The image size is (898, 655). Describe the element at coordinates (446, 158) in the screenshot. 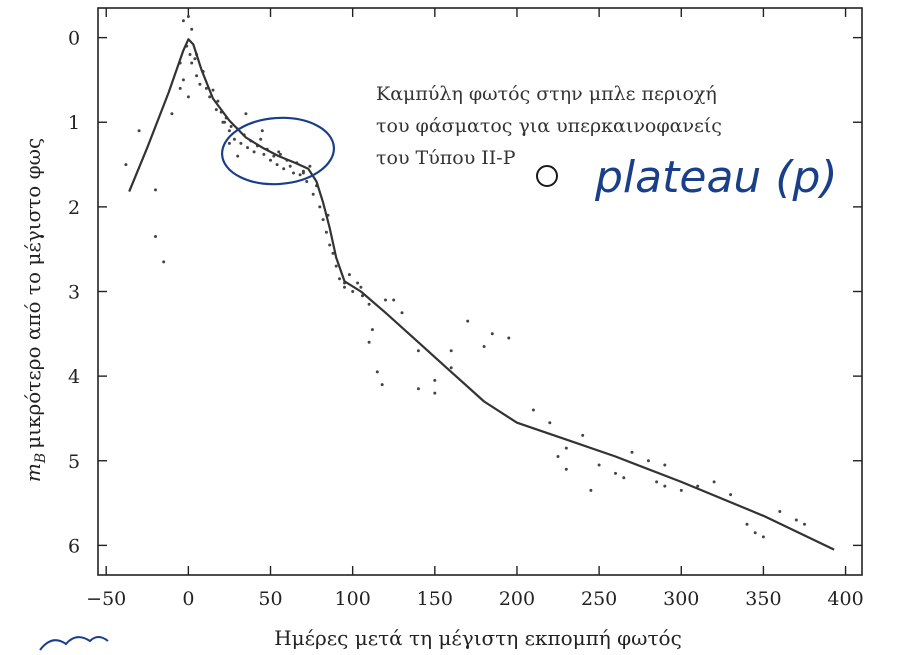

I see `annotation-line-3: του Τύπου II-P` at that location.